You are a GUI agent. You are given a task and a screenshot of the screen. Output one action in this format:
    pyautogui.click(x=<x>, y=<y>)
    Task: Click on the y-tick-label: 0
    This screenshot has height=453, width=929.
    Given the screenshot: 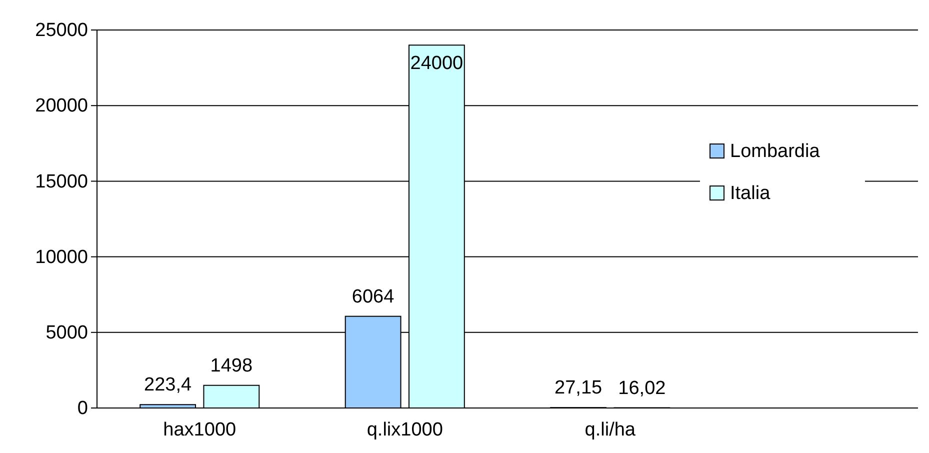 What is the action you would take?
    pyautogui.click(x=82, y=409)
    